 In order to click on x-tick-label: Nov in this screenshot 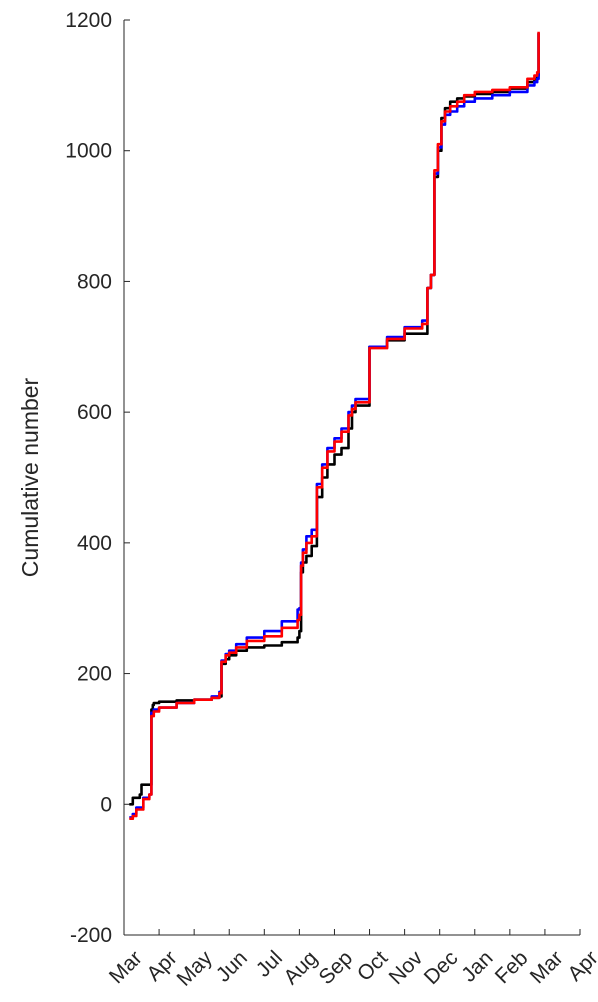, I will do `click(406, 967)`.